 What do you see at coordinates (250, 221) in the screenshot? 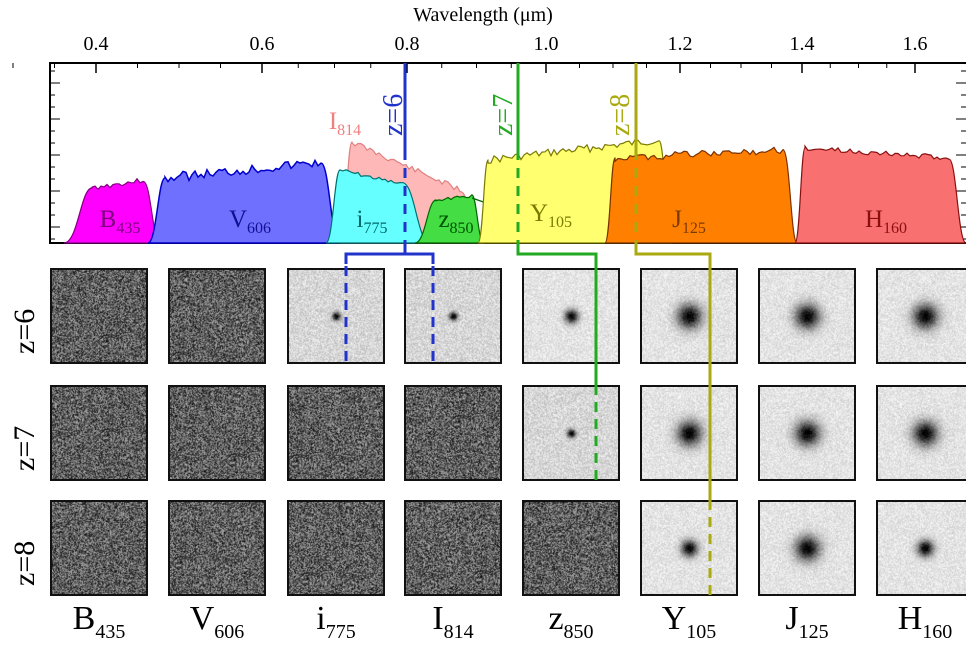
I see `band-label-V606: V606` at bounding box center [250, 221].